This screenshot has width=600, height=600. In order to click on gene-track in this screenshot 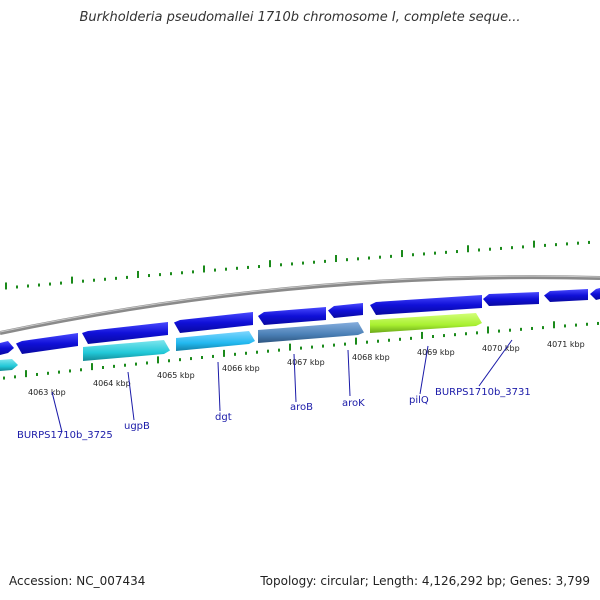, I will do `click(300, 329)`.